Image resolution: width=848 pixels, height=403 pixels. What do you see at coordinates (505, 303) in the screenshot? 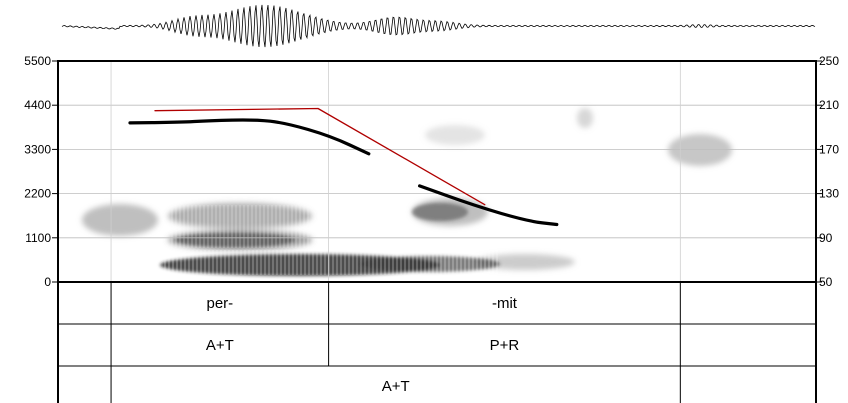
I see `tier-interval-label: -mit` at bounding box center [505, 303].